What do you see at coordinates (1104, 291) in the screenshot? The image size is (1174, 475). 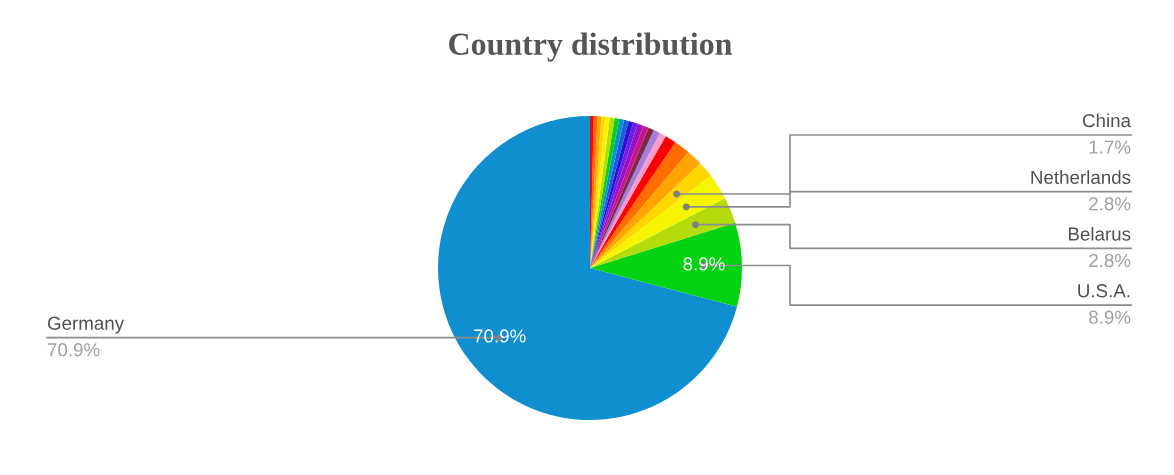 I see `slice-label: U.S.A.` at bounding box center [1104, 291].